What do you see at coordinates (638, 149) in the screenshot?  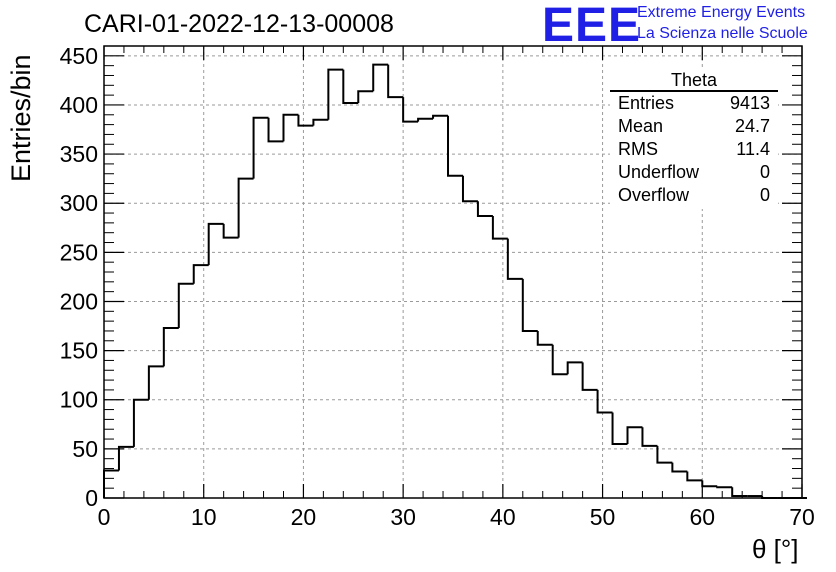 I see `stats-key: RMS` at bounding box center [638, 149].